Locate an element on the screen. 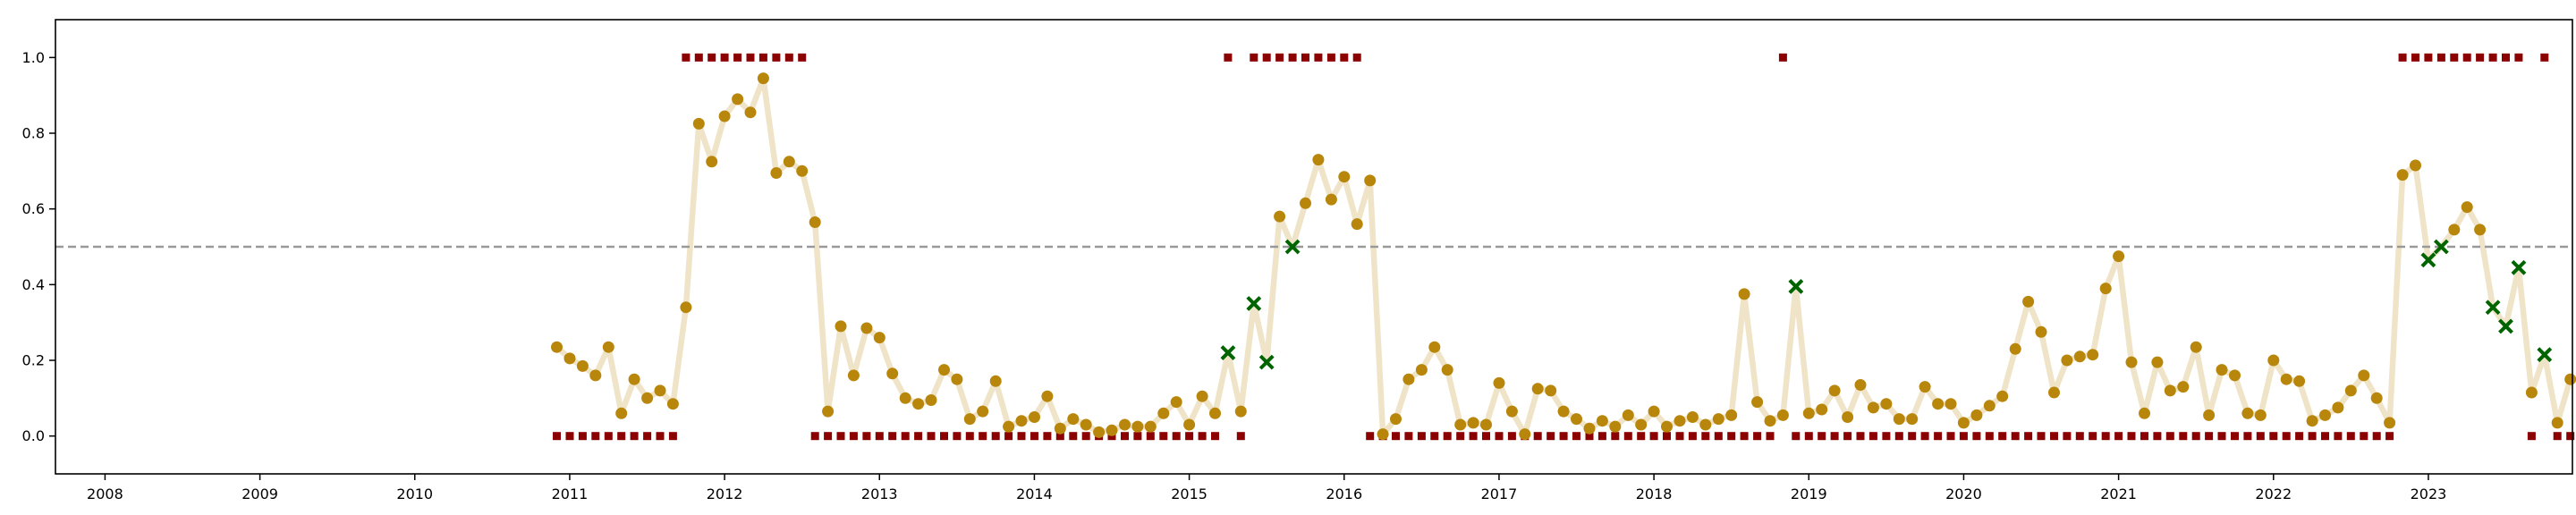 The width and height of the screenshot is (2576, 515). x-tick-label: 2012 is located at coordinates (725, 493).